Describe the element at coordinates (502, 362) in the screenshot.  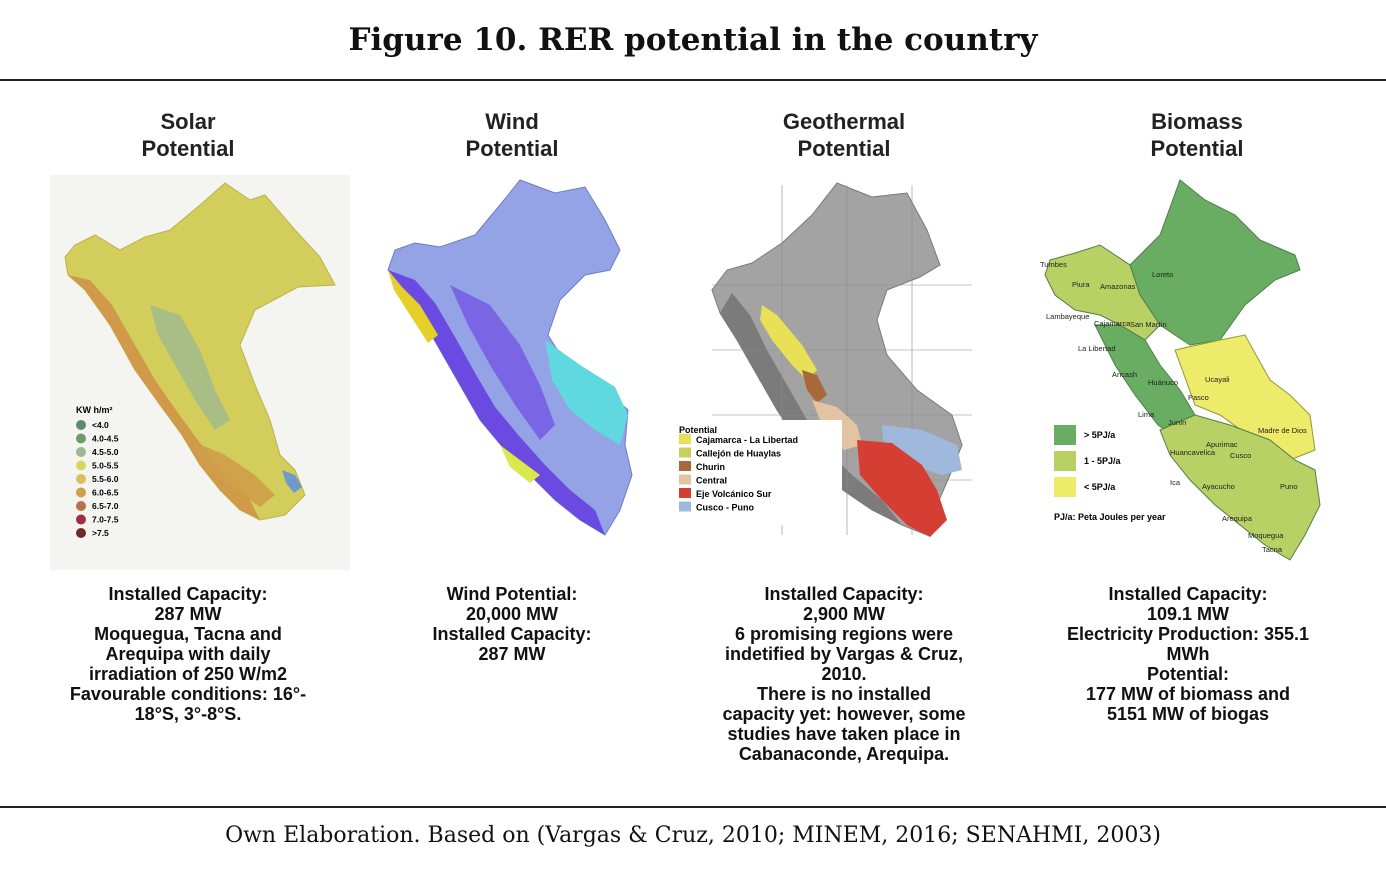
I see `central-zone` at that location.